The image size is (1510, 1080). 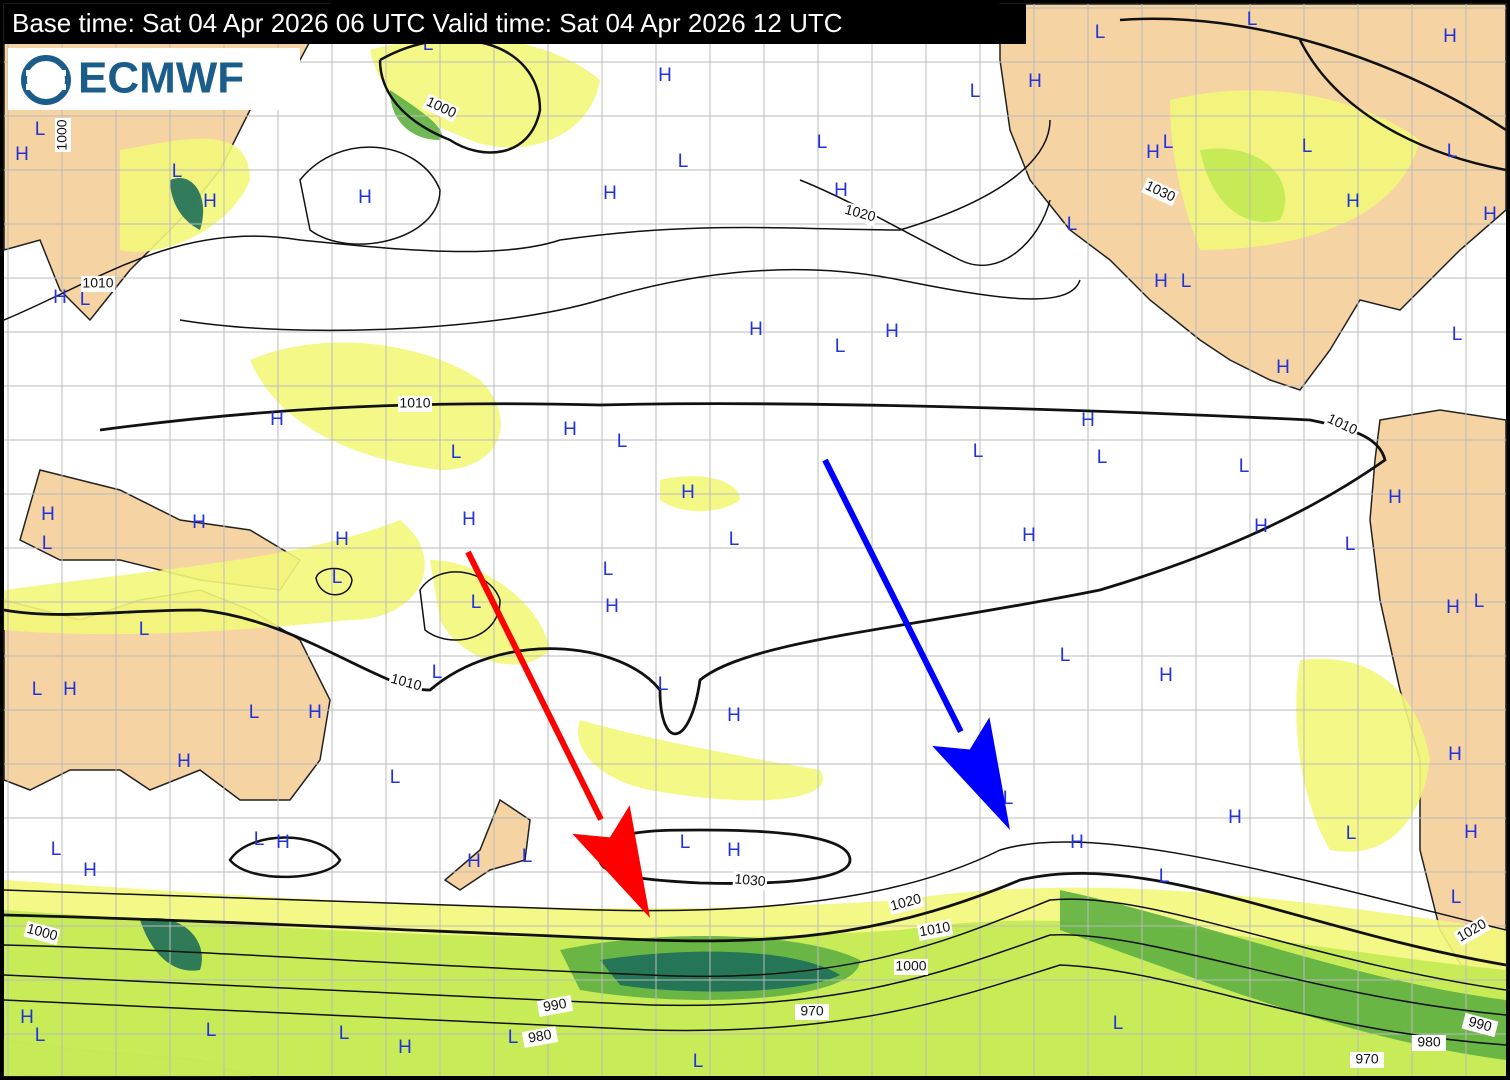 I want to click on logo-ring, so click(x=46, y=80).